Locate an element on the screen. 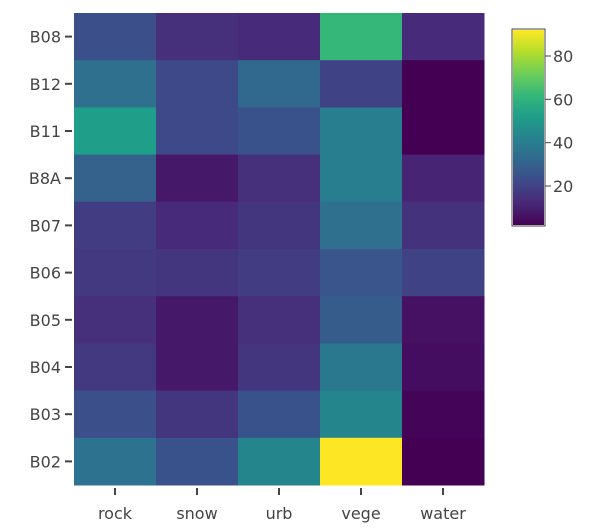 The height and width of the screenshot is (532, 612). colorbar-tick-label-20: 20 is located at coordinates (563, 186).